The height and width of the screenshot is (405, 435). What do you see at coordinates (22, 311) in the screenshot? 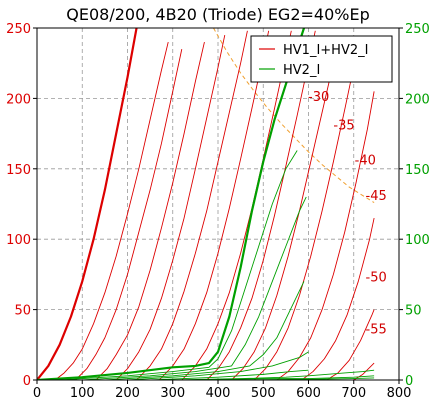
I see `y-left-tick-label-50: 50` at bounding box center [22, 311].